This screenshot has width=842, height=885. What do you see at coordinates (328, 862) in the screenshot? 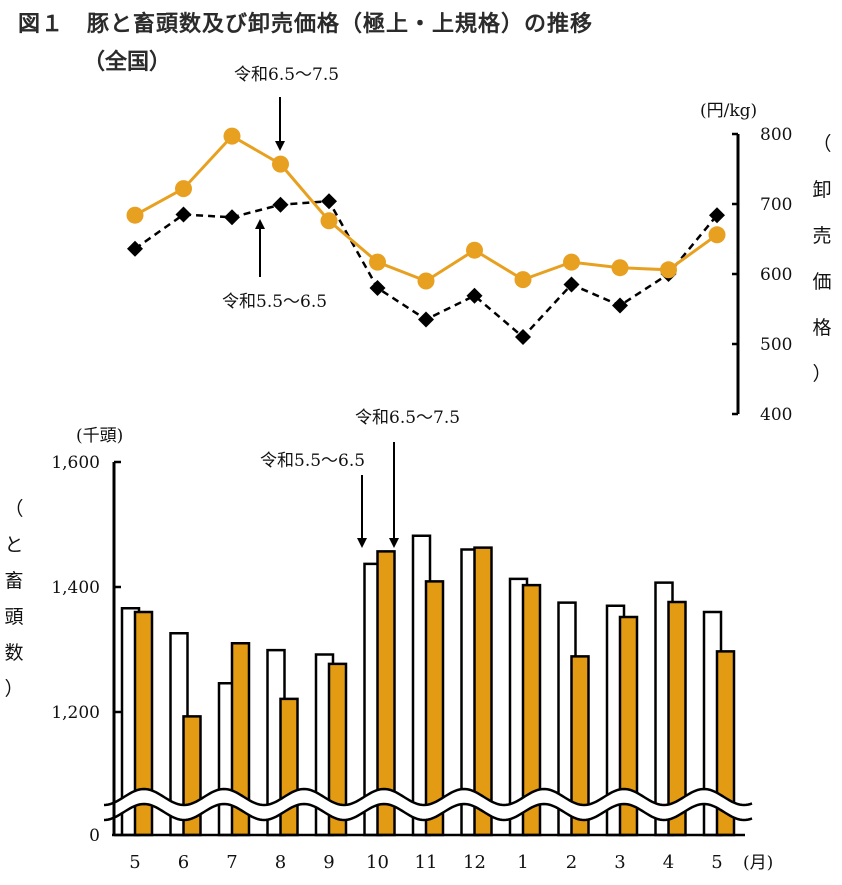
I see `x-tick-label: 9` at bounding box center [328, 862].